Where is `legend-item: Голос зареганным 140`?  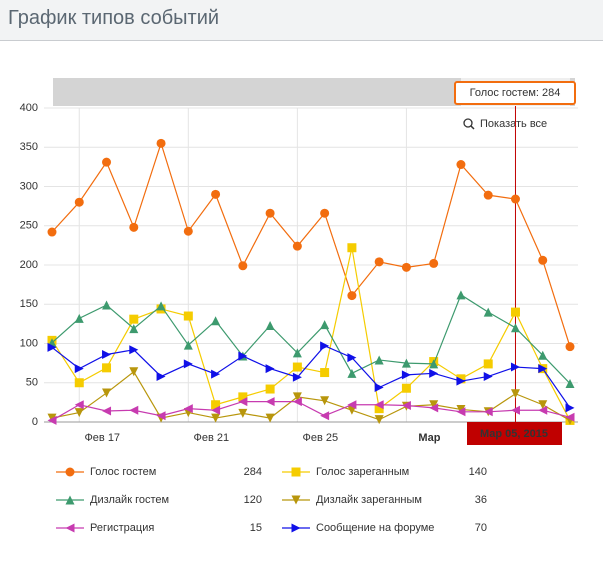 legend-item: Голос зареганным 140 is located at coordinates (384, 472).